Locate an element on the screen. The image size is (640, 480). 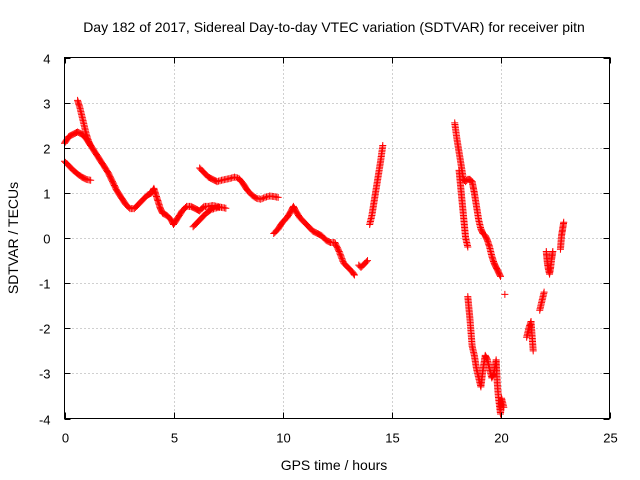
series-arc-f is located at coordinates (314, 240).